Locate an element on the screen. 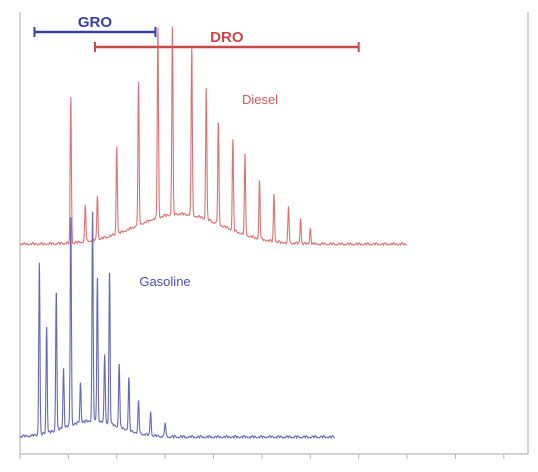 The height and width of the screenshot is (472, 538). range-dro-label: DRO is located at coordinates (227, 37).